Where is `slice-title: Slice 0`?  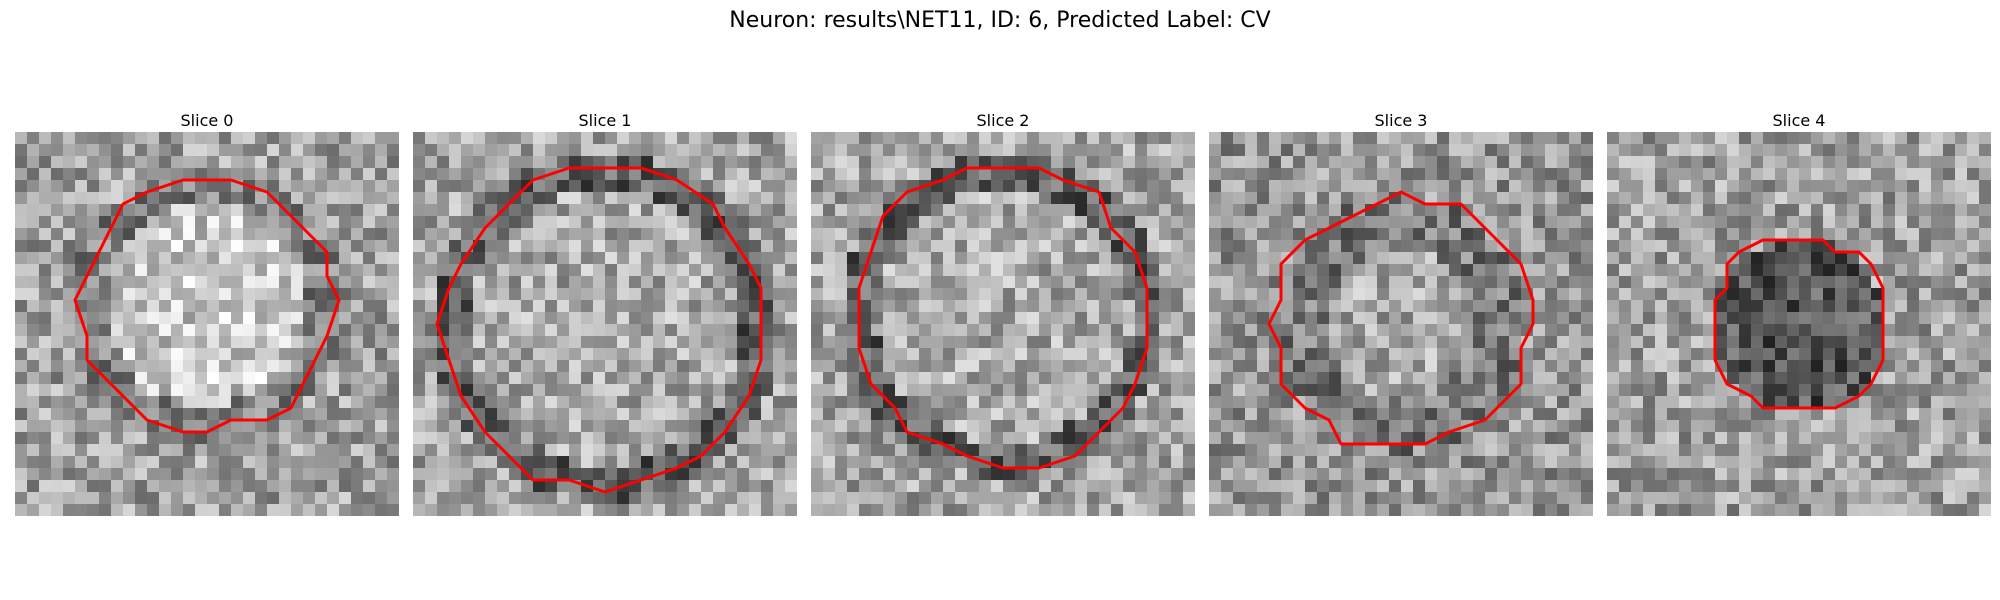 slice-title: Slice 0 is located at coordinates (207, 120).